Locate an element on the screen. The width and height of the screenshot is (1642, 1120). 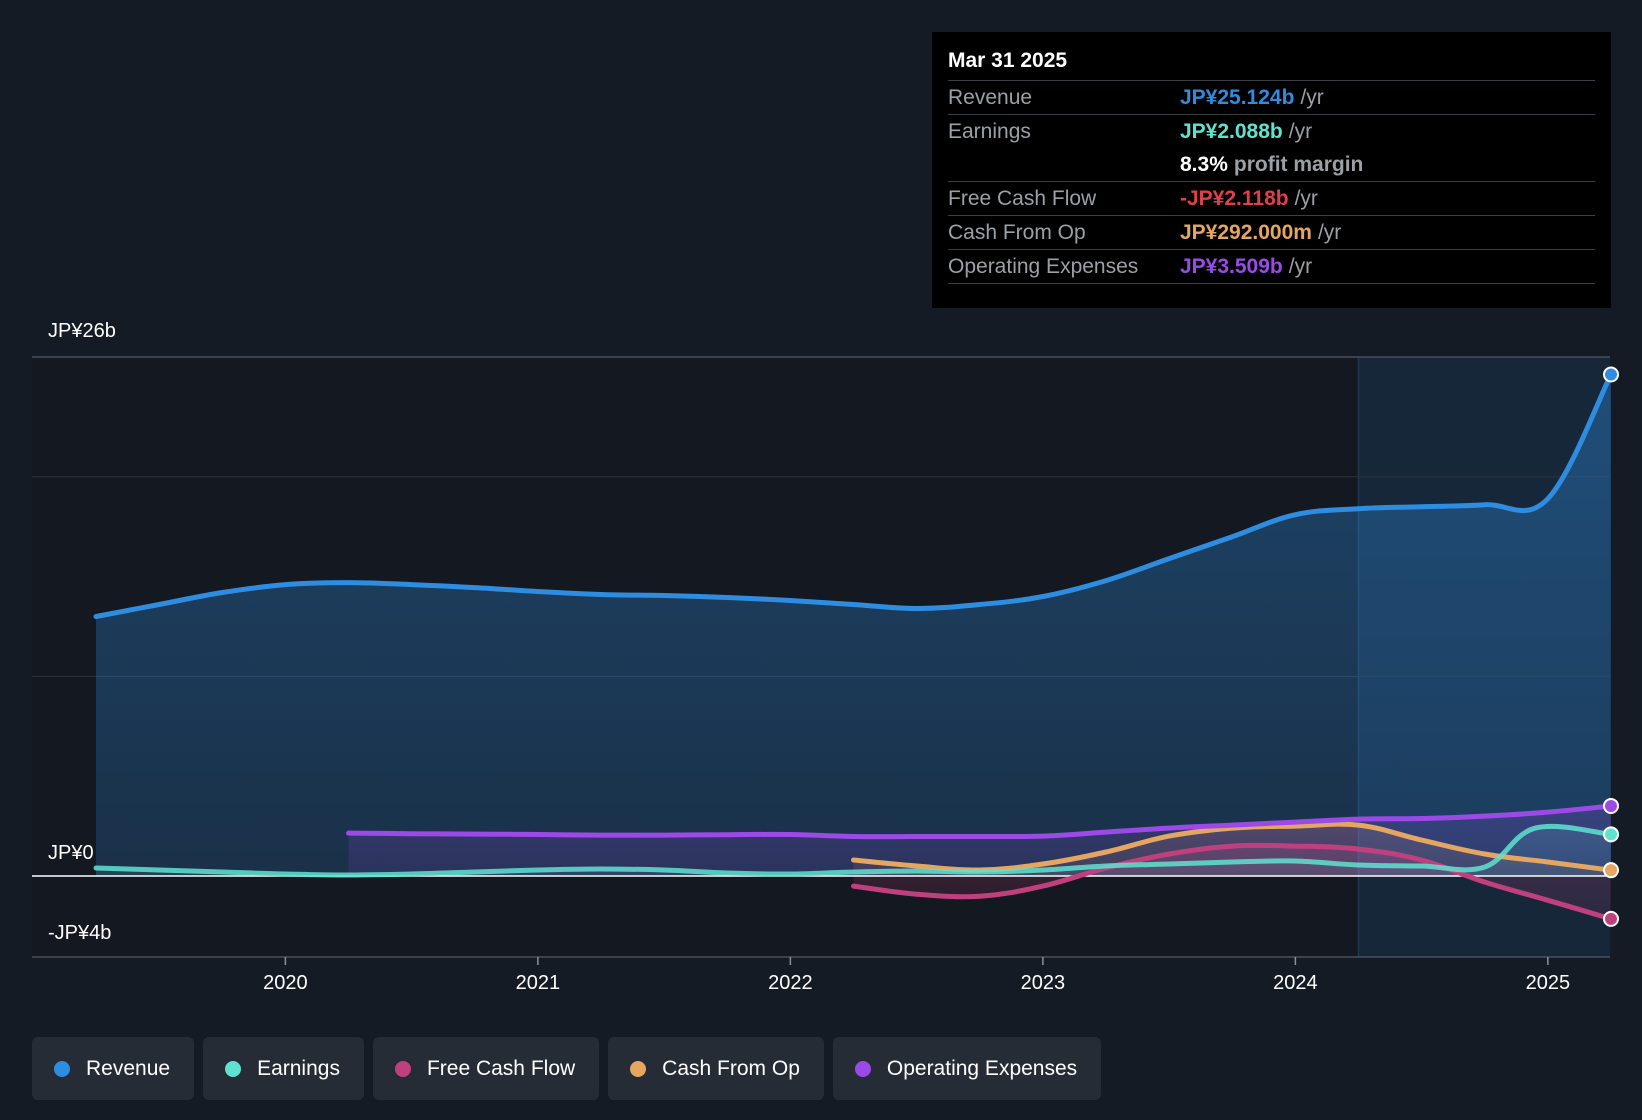
tooltip-row-operating-expenses: Operating Expenses JP¥3.509b /yr is located at coordinates (1271, 267).